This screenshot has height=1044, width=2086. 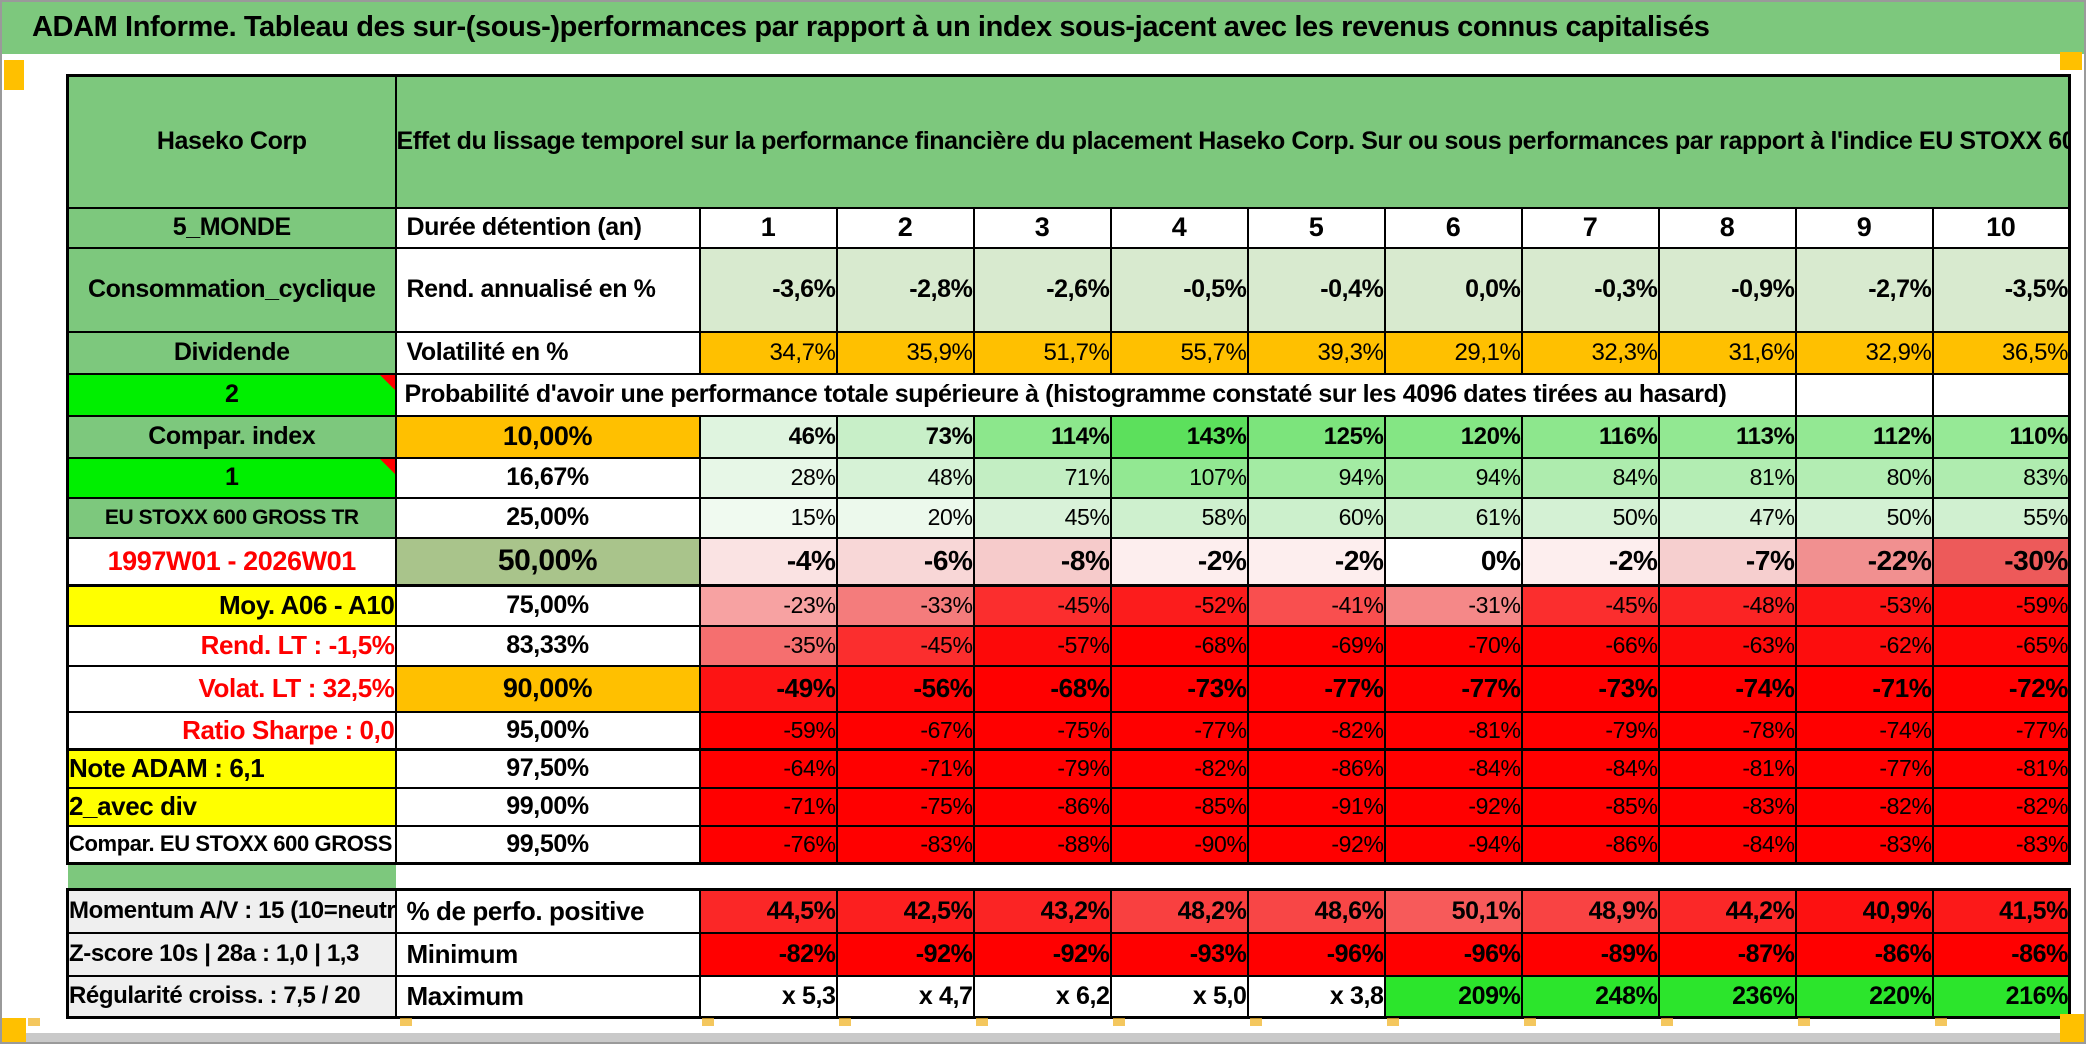 What do you see at coordinates (547, 996) in the screenshot?
I see `col-b-maximum: Maximum` at bounding box center [547, 996].